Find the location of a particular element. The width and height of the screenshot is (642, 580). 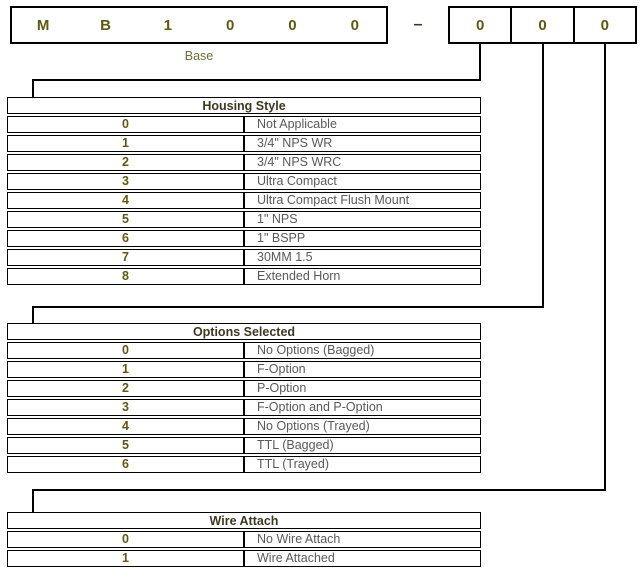

option-description: Extended Horn is located at coordinates (362, 276).